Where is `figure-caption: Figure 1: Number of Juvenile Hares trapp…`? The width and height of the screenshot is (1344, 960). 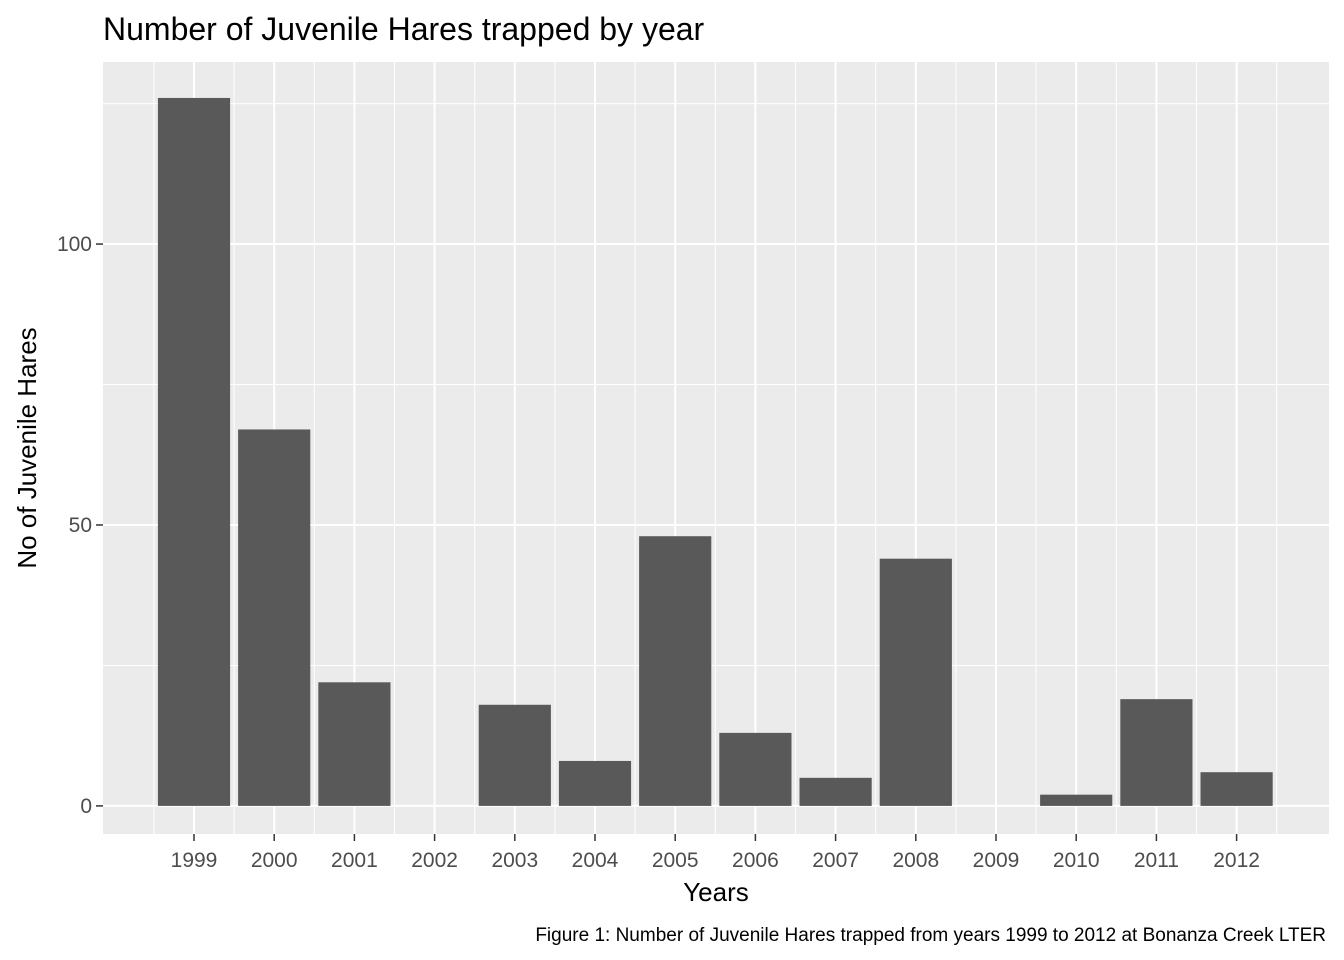 figure-caption: Figure 1: Number of Juvenile Hares trapp… is located at coordinates (930, 935).